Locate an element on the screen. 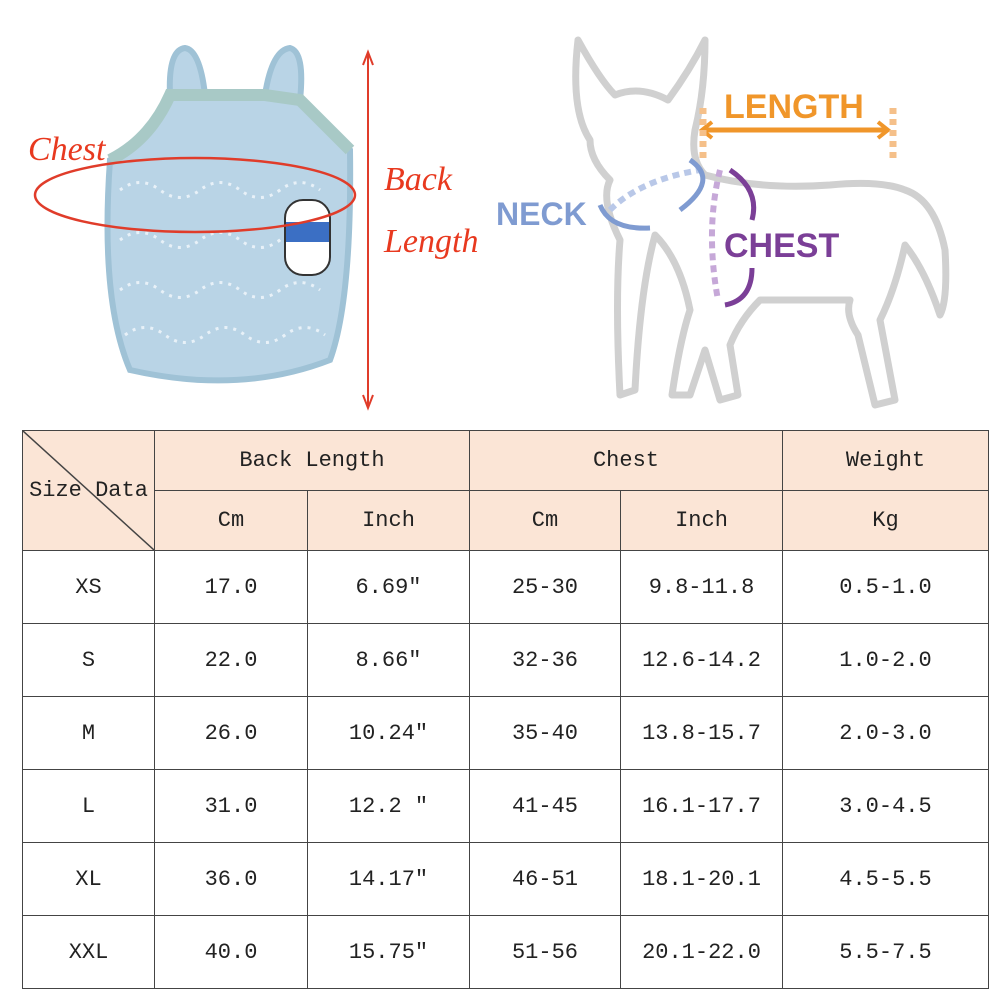 The width and height of the screenshot is (1000, 1000). cell: XL is located at coordinates (88, 879).